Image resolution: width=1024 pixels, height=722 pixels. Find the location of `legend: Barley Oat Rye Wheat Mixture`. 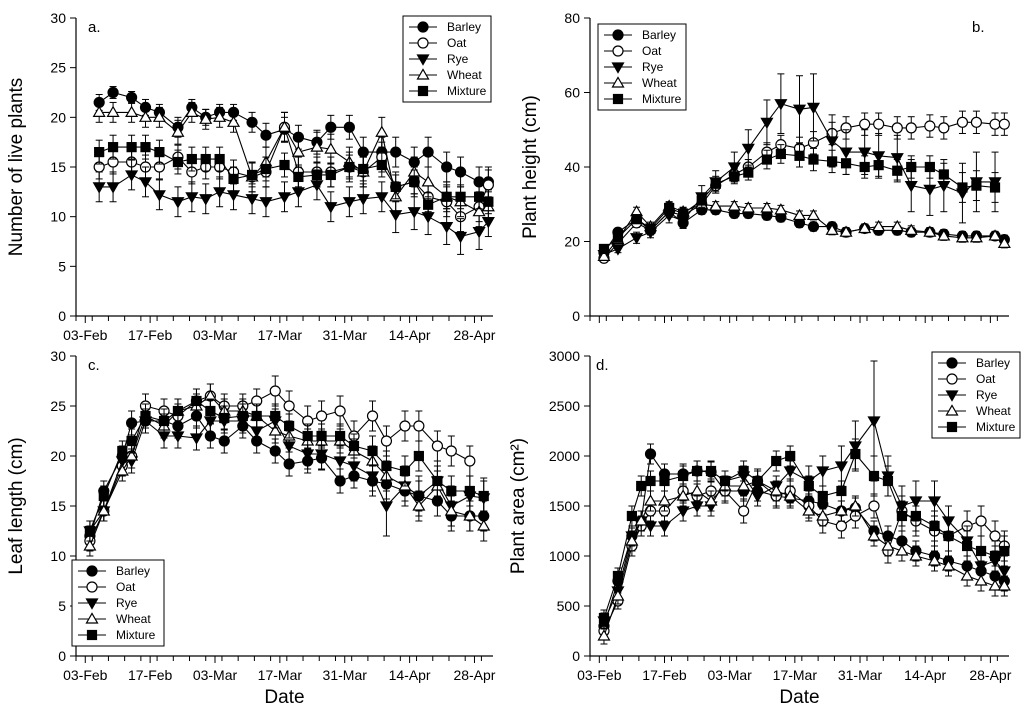

legend: Barley Oat Rye Wheat Mixture is located at coordinates (976, 395).